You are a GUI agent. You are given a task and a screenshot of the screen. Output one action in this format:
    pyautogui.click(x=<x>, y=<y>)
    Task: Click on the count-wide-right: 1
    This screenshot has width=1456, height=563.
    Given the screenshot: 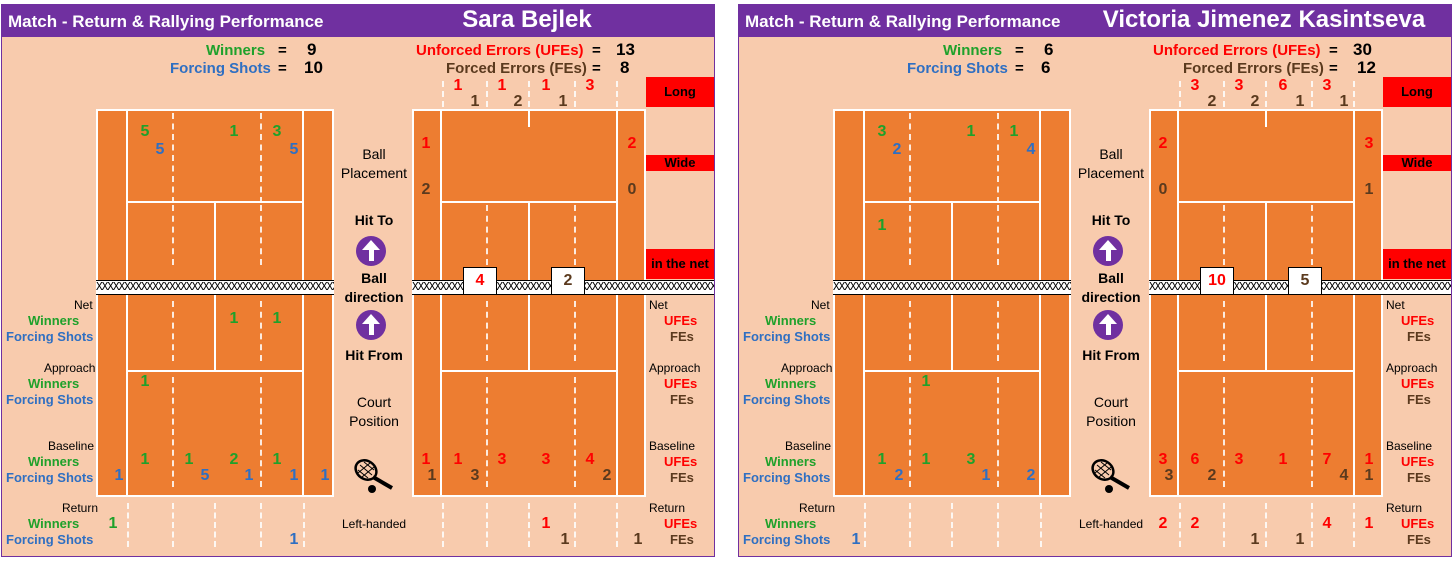 What is the action you would take?
    pyautogui.click(x=1369, y=189)
    